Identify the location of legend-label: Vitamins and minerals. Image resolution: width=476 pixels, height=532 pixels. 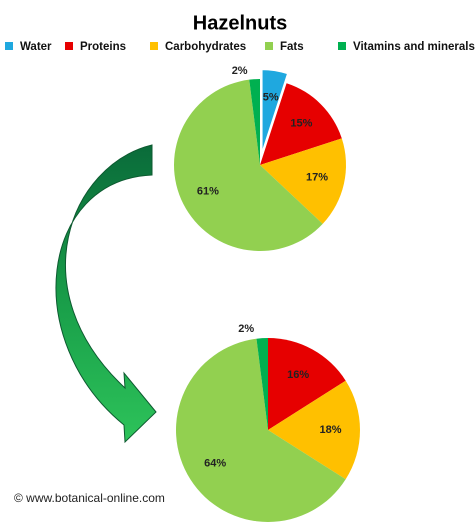
(414, 47).